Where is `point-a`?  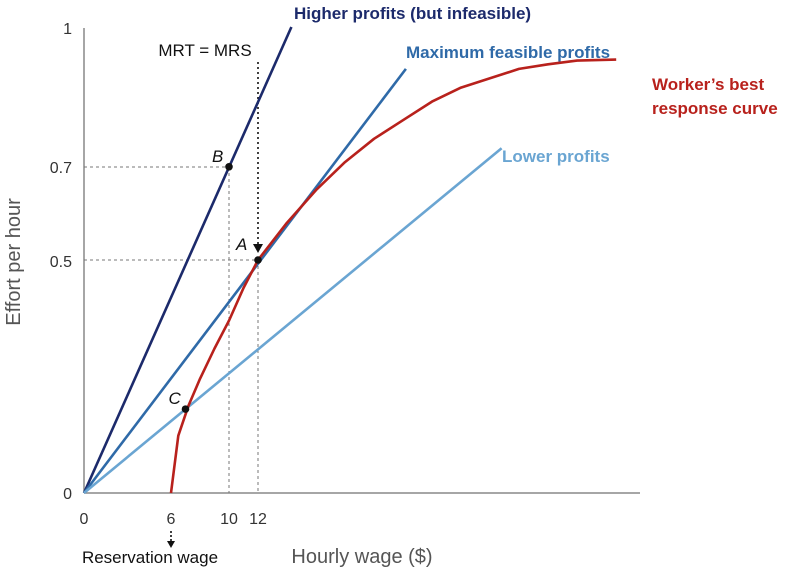 point-a is located at coordinates (258, 260).